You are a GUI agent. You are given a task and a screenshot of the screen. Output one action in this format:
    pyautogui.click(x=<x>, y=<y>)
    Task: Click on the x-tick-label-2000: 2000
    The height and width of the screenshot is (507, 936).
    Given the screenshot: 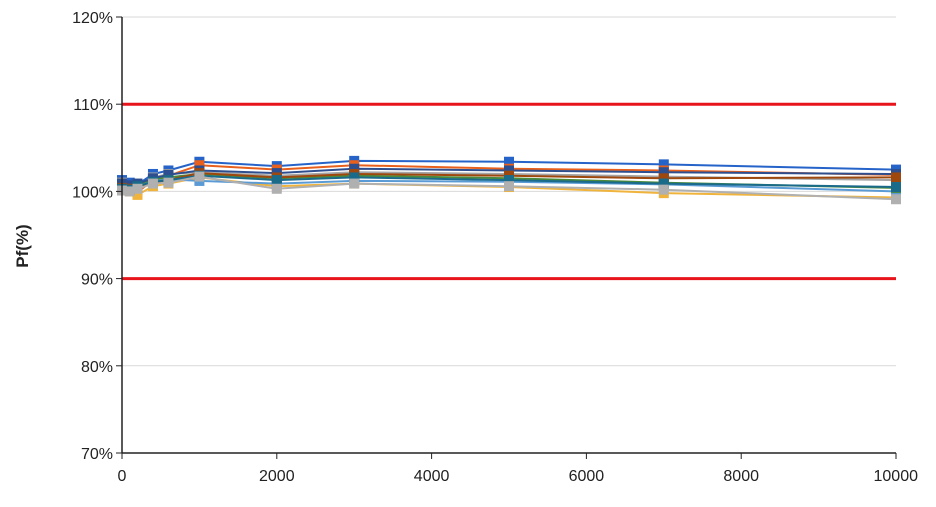 What is the action you would take?
    pyautogui.click(x=277, y=476)
    